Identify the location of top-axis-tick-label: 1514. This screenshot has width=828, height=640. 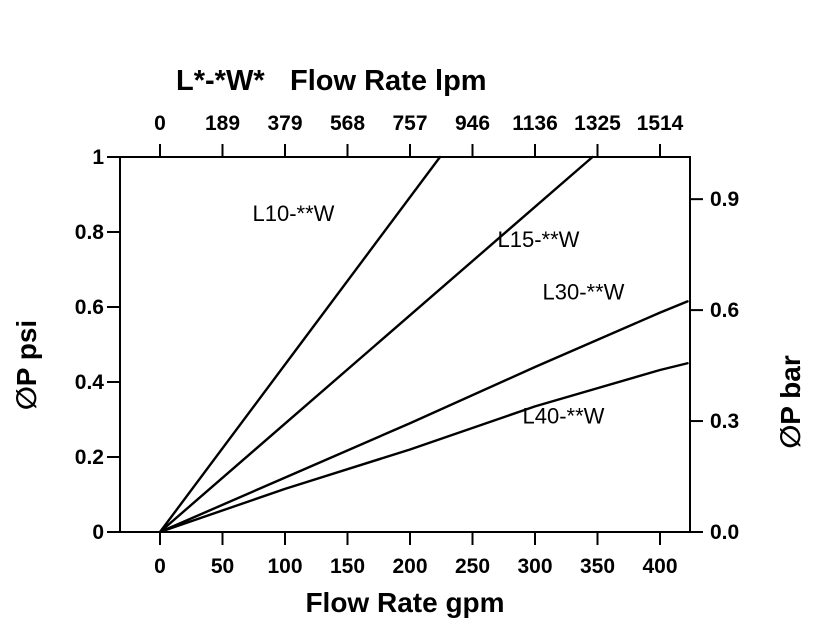
(660, 123).